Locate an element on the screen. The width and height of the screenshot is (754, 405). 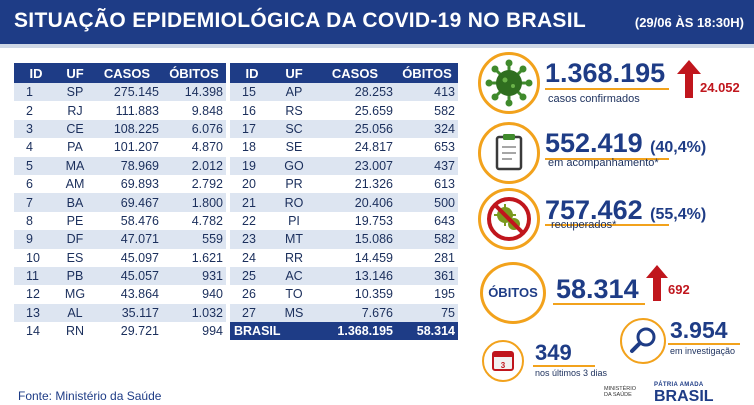
investigation-label: em investigação is located at coordinates (703, 351).